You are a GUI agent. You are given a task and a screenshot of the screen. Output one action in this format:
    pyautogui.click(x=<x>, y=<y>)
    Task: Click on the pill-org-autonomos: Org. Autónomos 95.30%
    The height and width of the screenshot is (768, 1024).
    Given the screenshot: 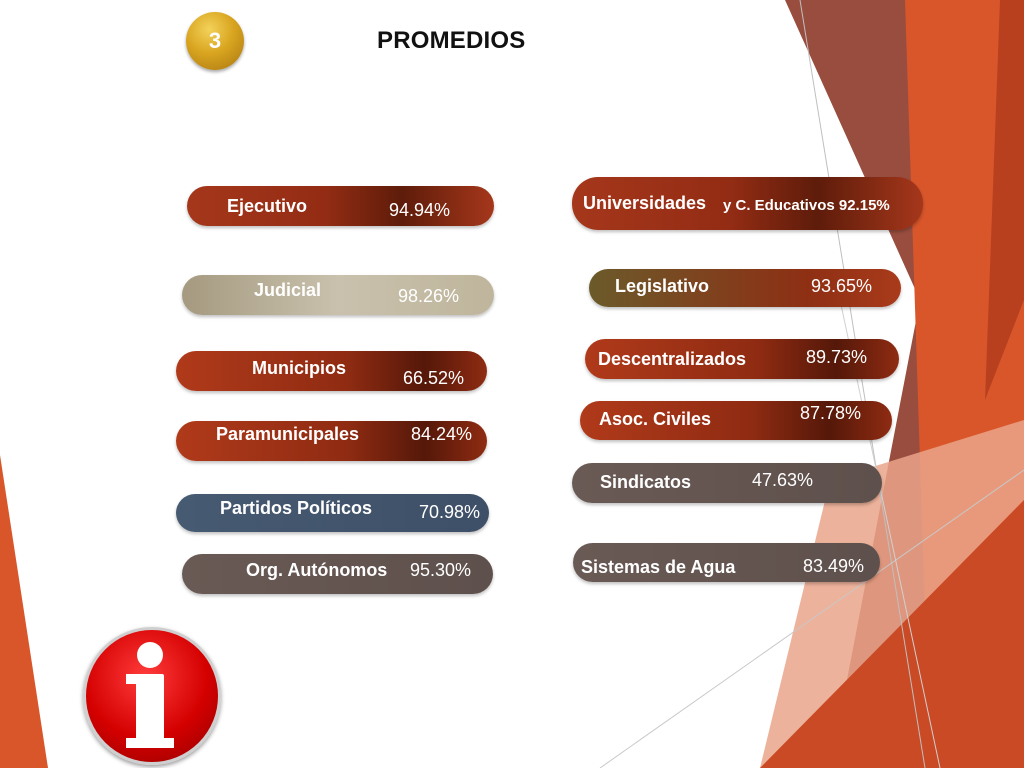 What is the action you would take?
    pyautogui.click(x=337, y=574)
    